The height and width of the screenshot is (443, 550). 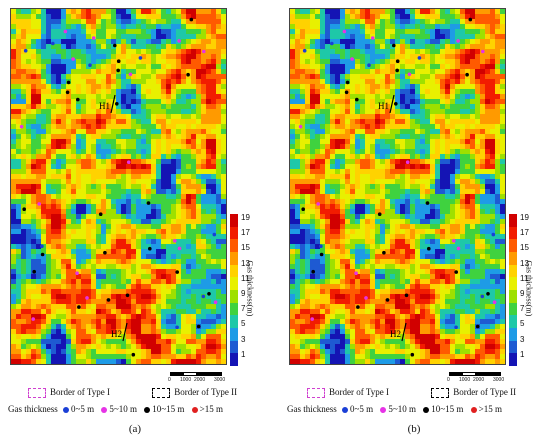 What do you see at coordinates (522, 309) in the screenshot?
I see `colorbar-tick: 7` at bounding box center [522, 309].